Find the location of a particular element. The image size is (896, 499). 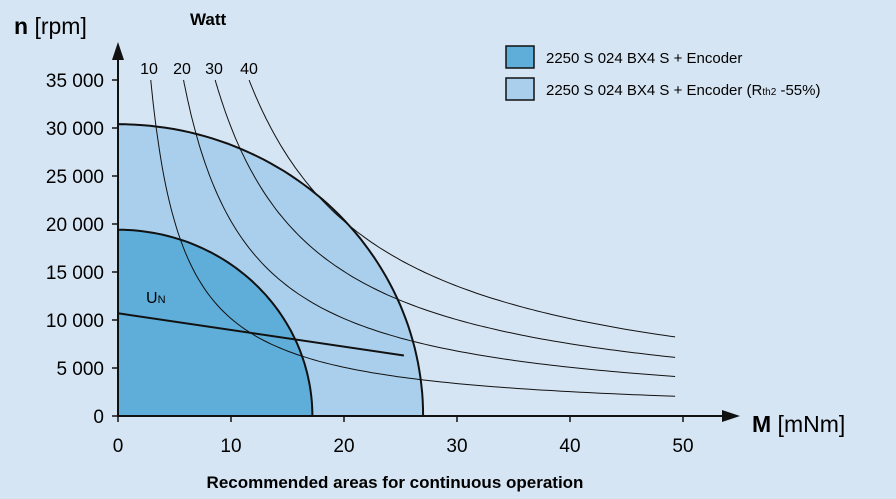

y-tick-label: 20 000 is located at coordinates (75, 225).